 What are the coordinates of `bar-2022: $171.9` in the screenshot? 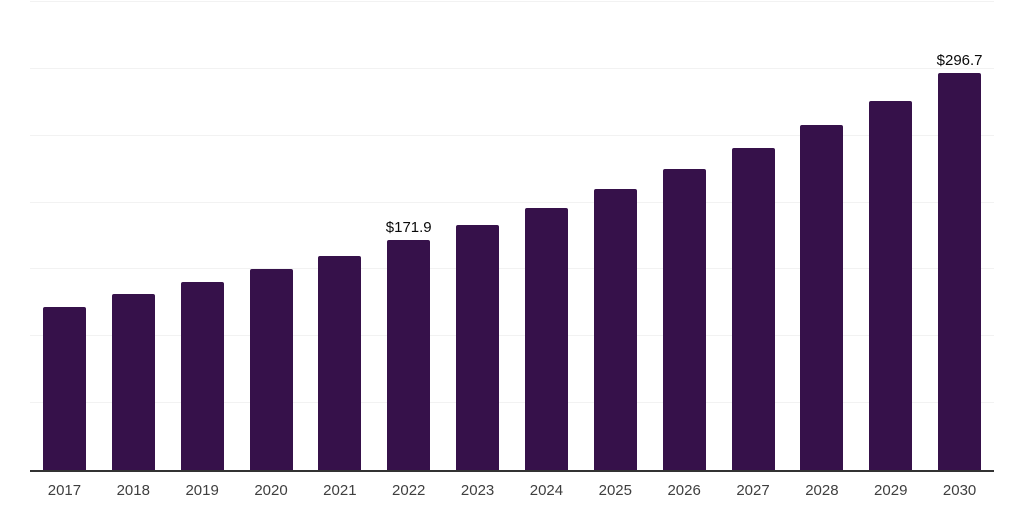 It's located at (409, 344).